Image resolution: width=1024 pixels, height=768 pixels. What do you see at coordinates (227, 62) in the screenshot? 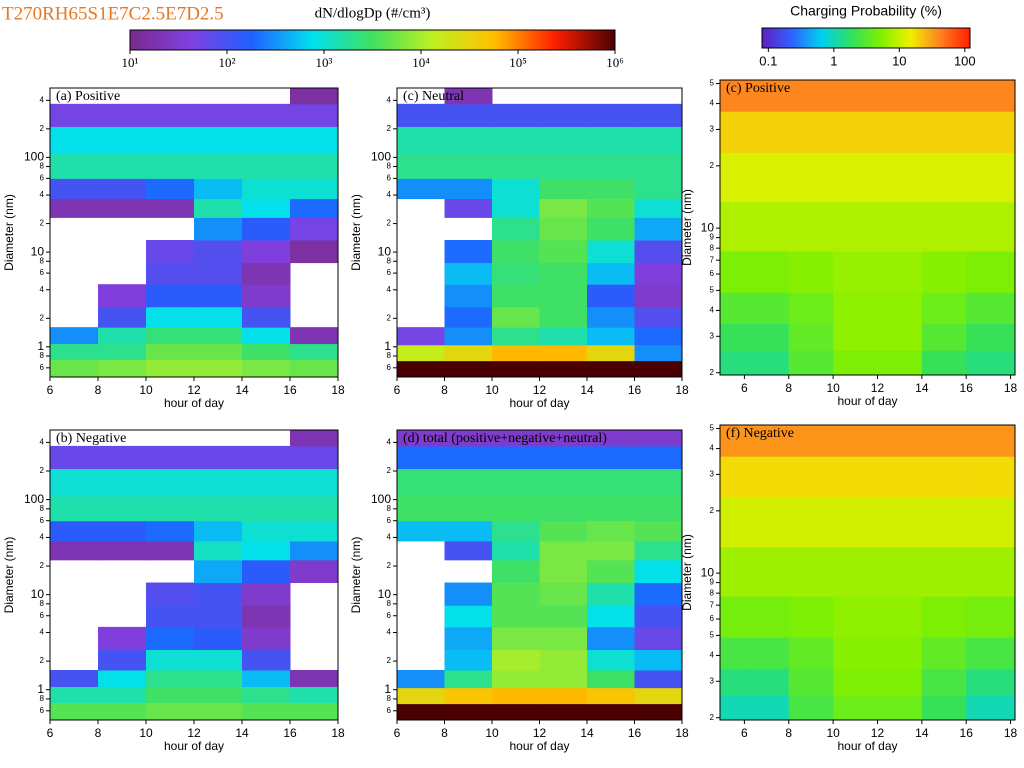
I see `colorbar-tick-label: 10²` at bounding box center [227, 62].